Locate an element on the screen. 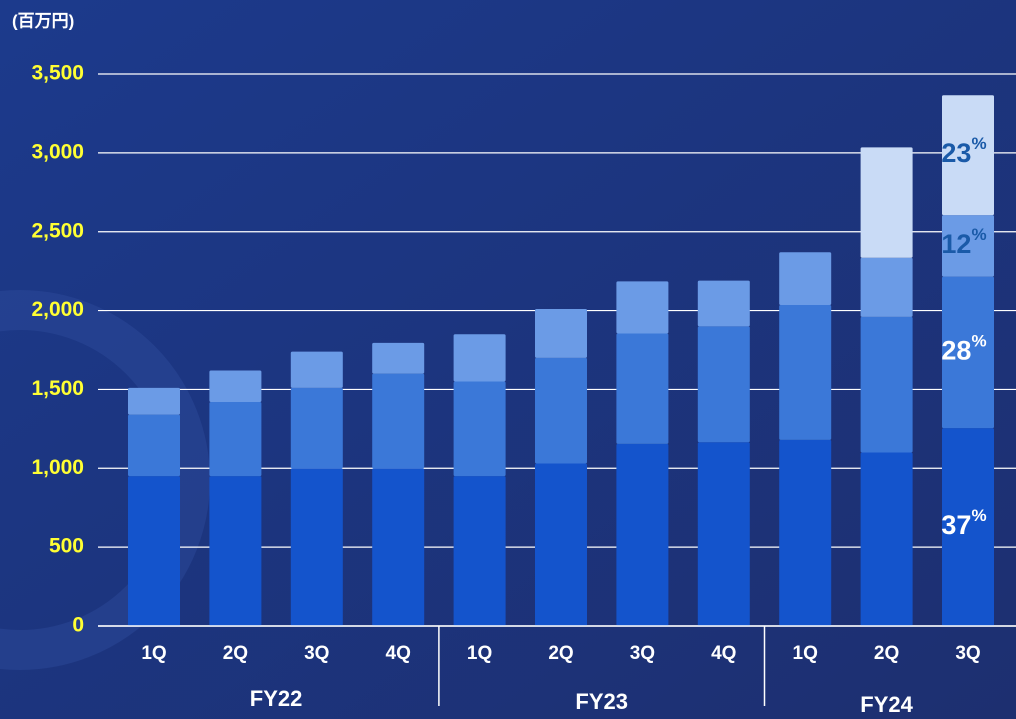 This screenshot has width=1016, height=719. decoration is located at coordinates (105, 480).